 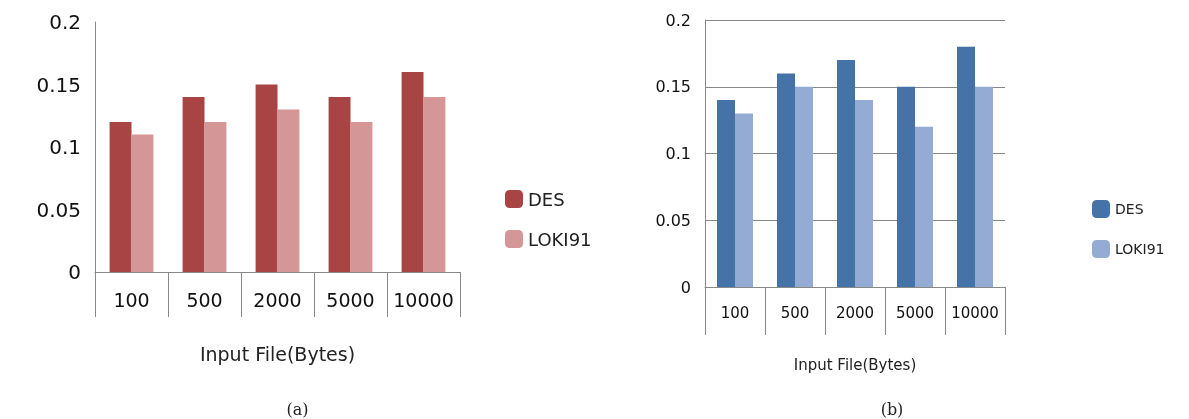 What do you see at coordinates (892, 409) in the screenshot?
I see `text: (b)` at bounding box center [892, 409].